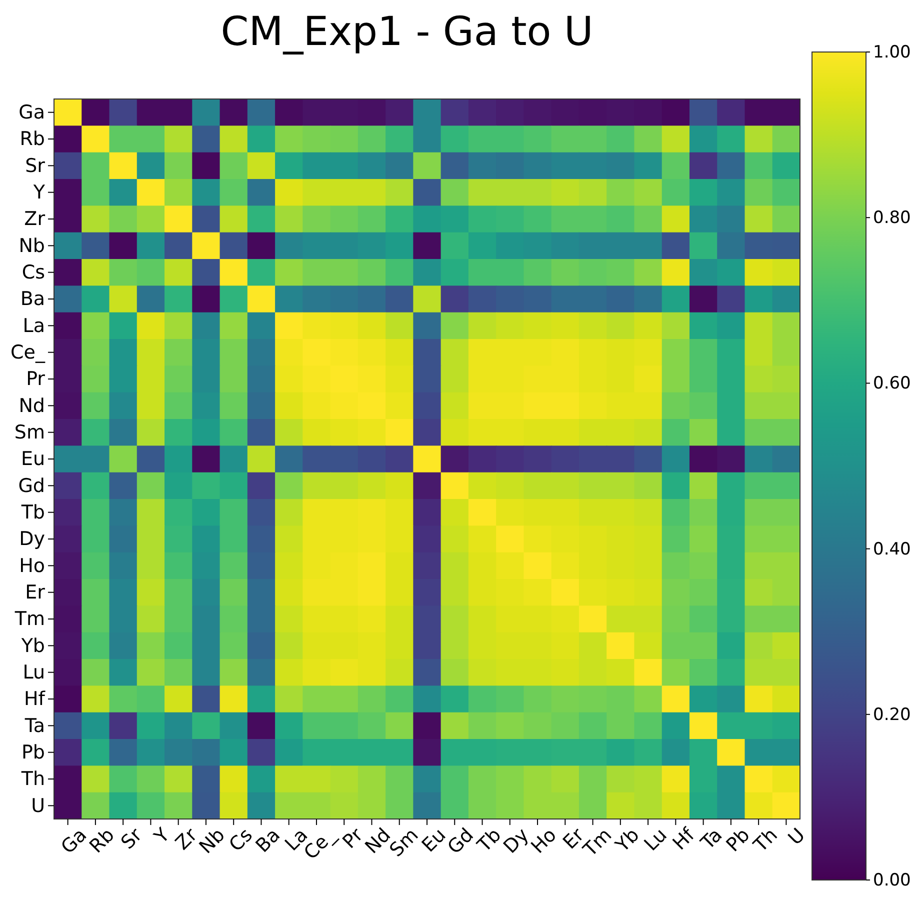 The image size is (924, 913). What do you see at coordinates (35, 165) in the screenshot?
I see `y-tick-label: Sr` at bounding box center [35, 165].